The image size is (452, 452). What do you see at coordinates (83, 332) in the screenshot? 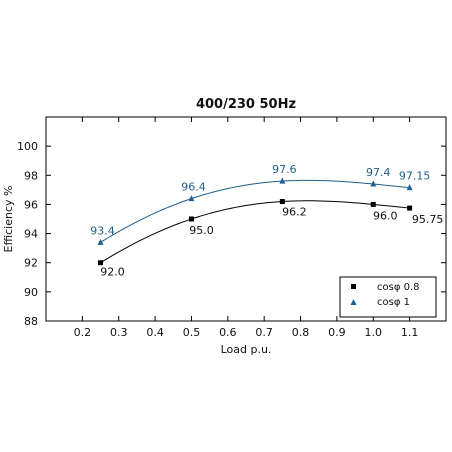
I see `x-tick-label: 0.2` at bounding box center [83, 332].